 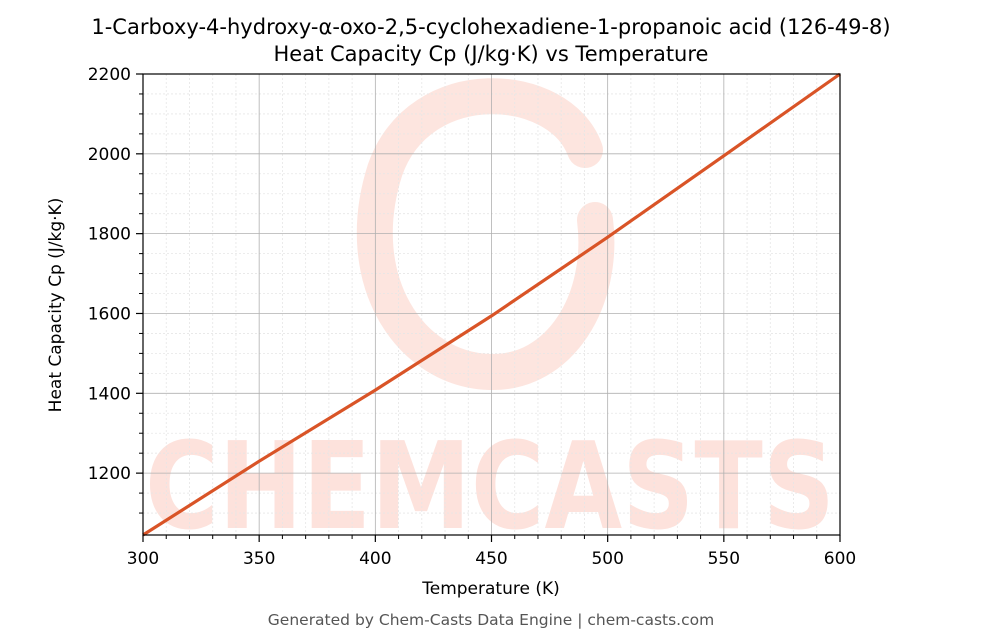 I want to click on y-tick-label: 1200, so click(x=109, y=474).